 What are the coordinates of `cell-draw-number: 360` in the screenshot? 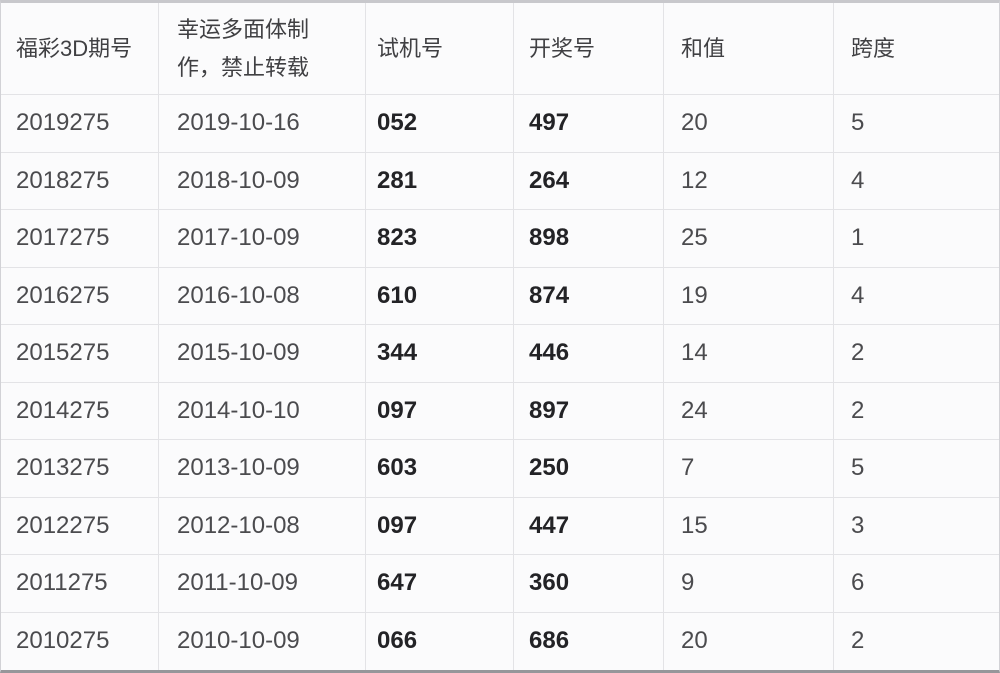 It's located at (589, 584).